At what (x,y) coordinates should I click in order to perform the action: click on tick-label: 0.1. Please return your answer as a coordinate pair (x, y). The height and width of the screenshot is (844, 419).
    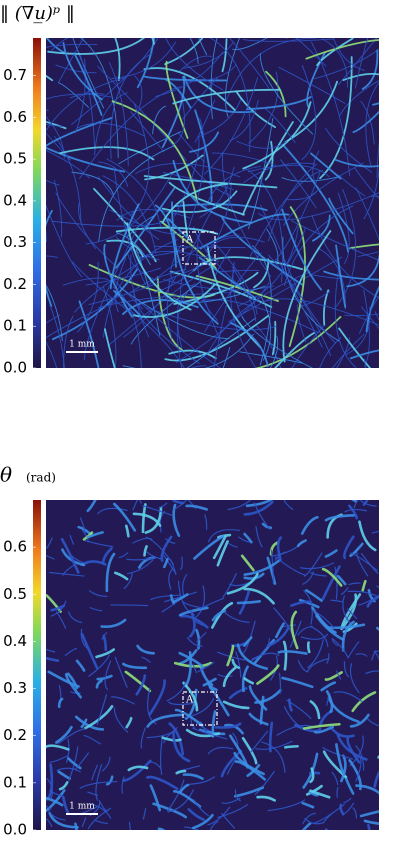
    Looking at the image, I should click on (15, 326).